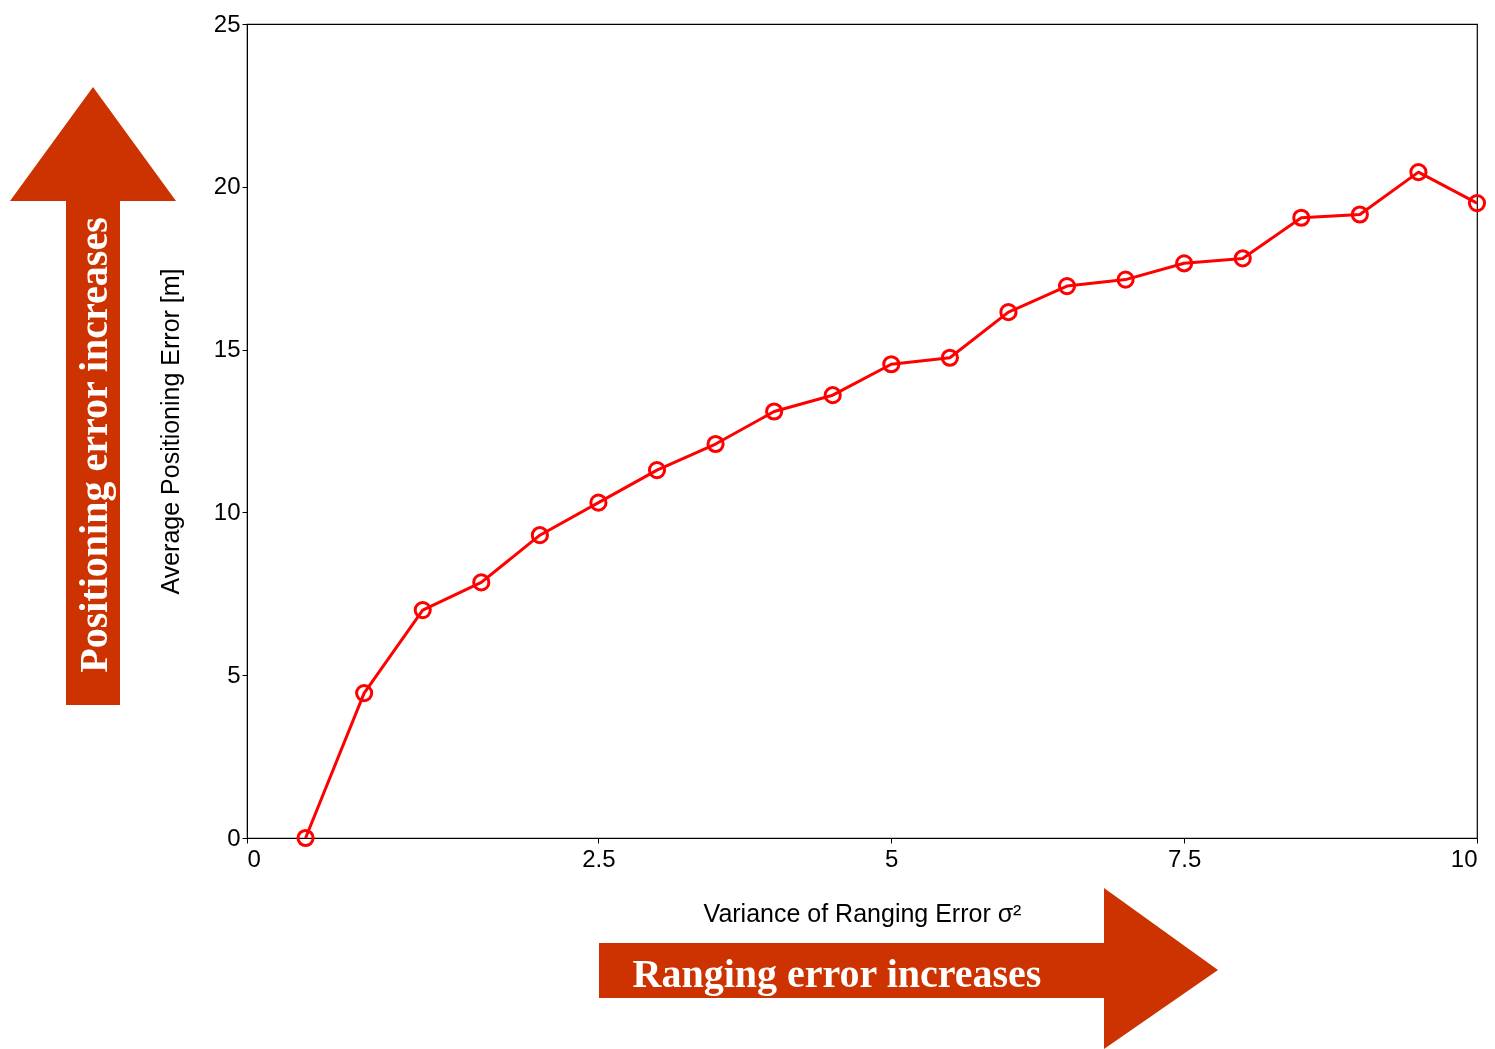 This screenshot has width=1495, height=1049. Describe the element at coordinates (862, 912) in the screenshot. I see `x-axis-title: Variance of Ranging Error σ²` at that location.